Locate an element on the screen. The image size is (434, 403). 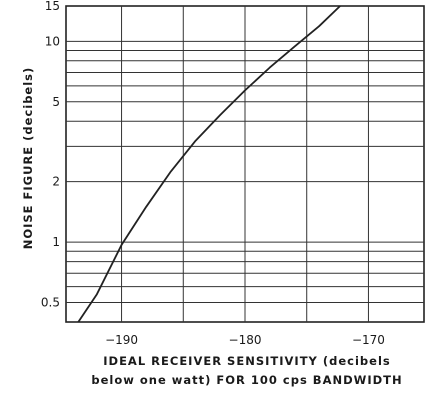
y-tick-label: 1 is located at coordinates (56, 242).